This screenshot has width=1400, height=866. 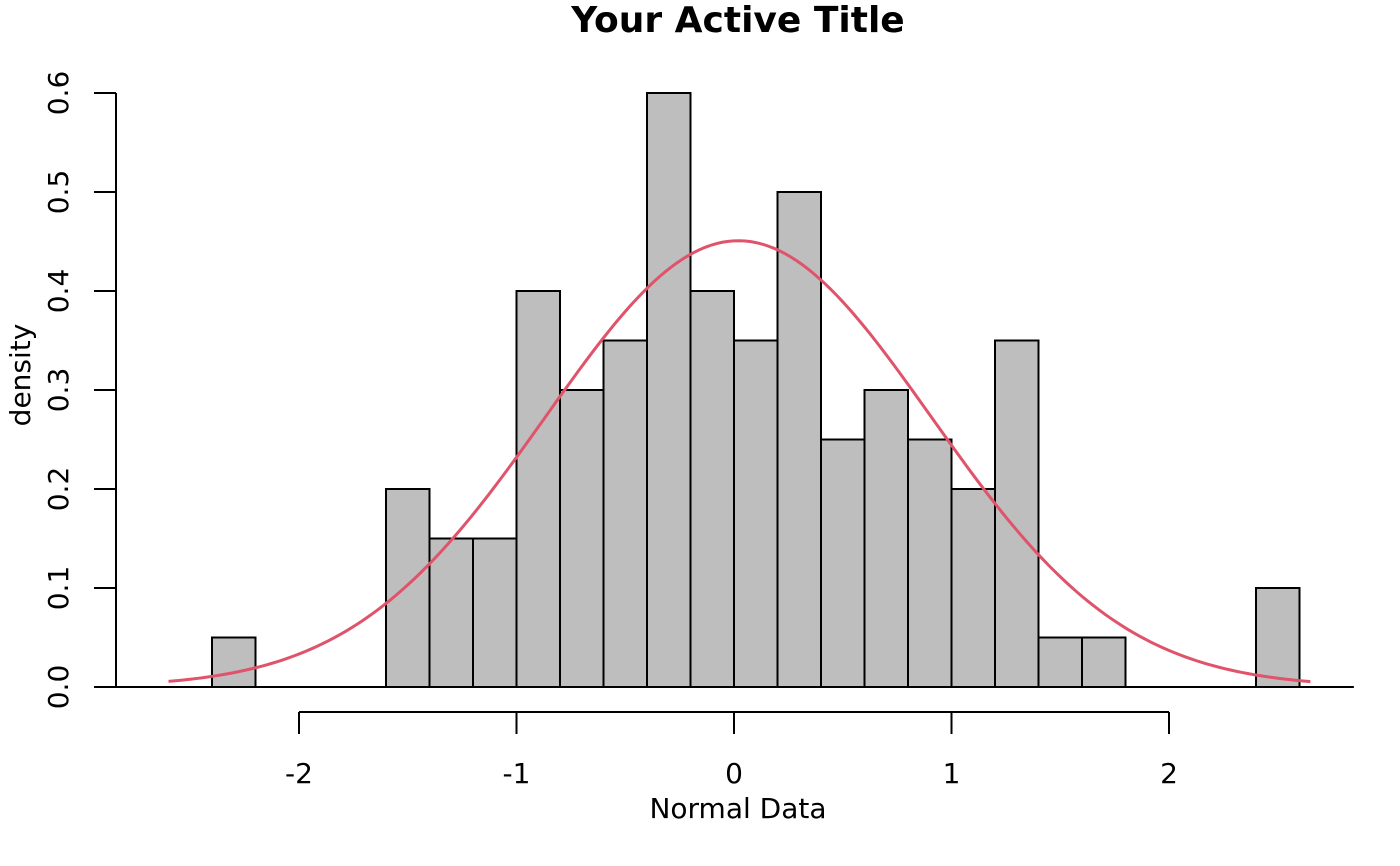 What do you see at coordinates (517, 773) in the screenshot?
I see `x-tick-label: -1` at bounding box center [517, 773].